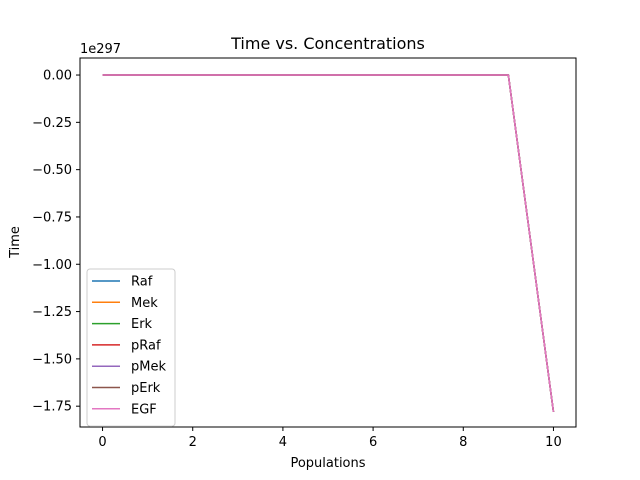 Image resolution: width=640 pixels, height=480 pixels. I want to click on x-tick-label: 10, so click(553, 442).